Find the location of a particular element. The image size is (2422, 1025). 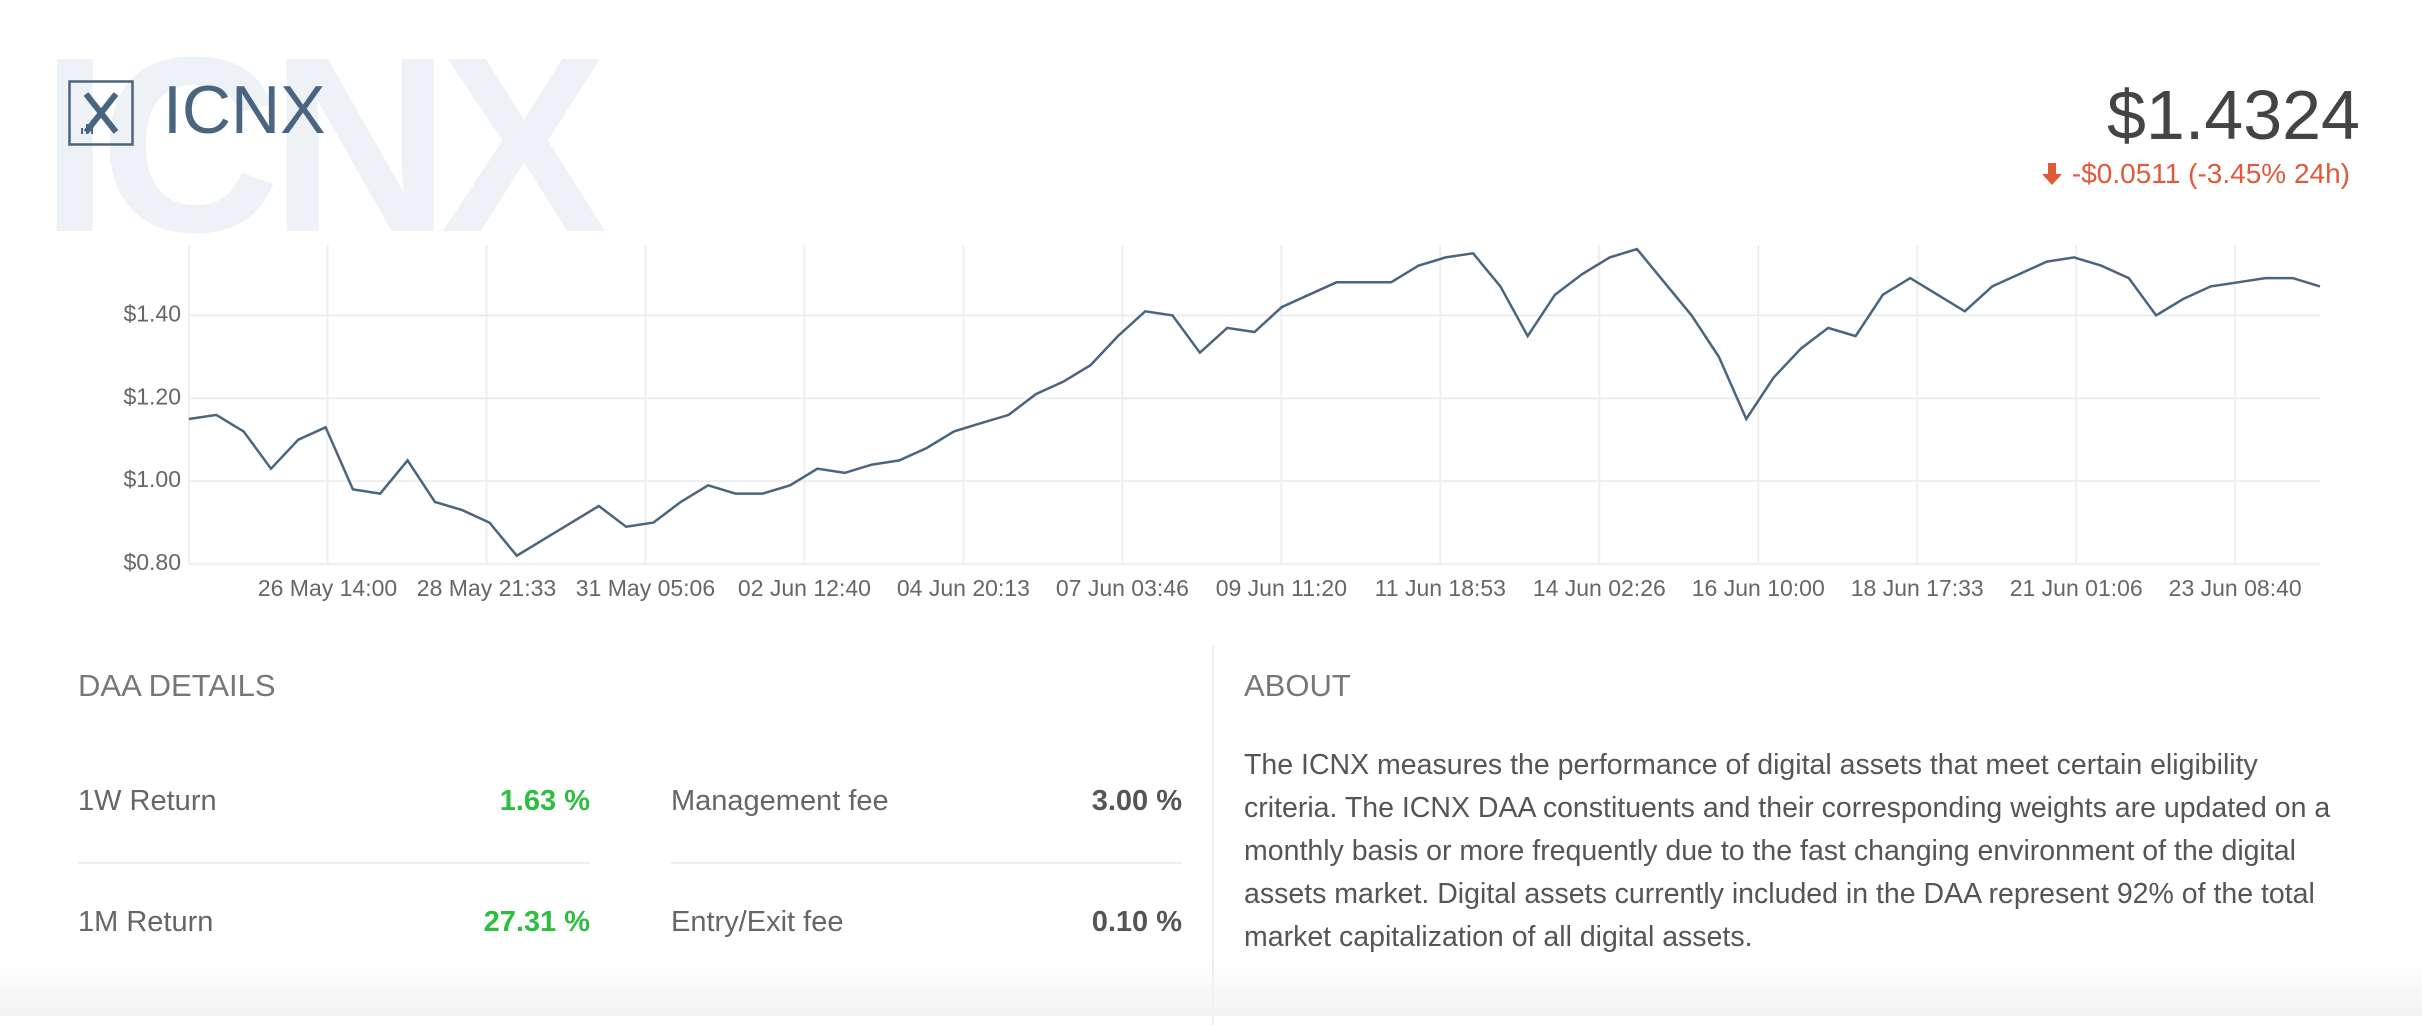

x-tick-label: 23 Jun 08:40 is located at coordinates (2235, 588).